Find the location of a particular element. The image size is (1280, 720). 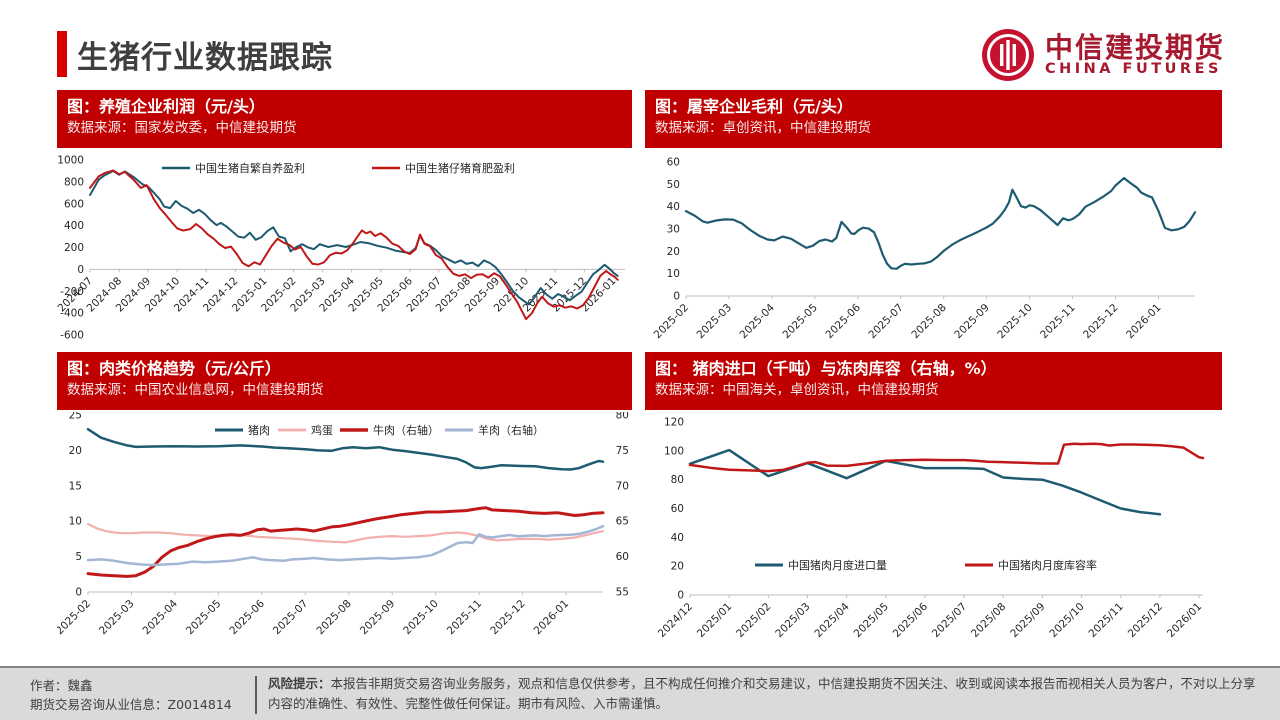

svg-text: 中国猪肉月度进口量 is located at coordinates (837, 565).